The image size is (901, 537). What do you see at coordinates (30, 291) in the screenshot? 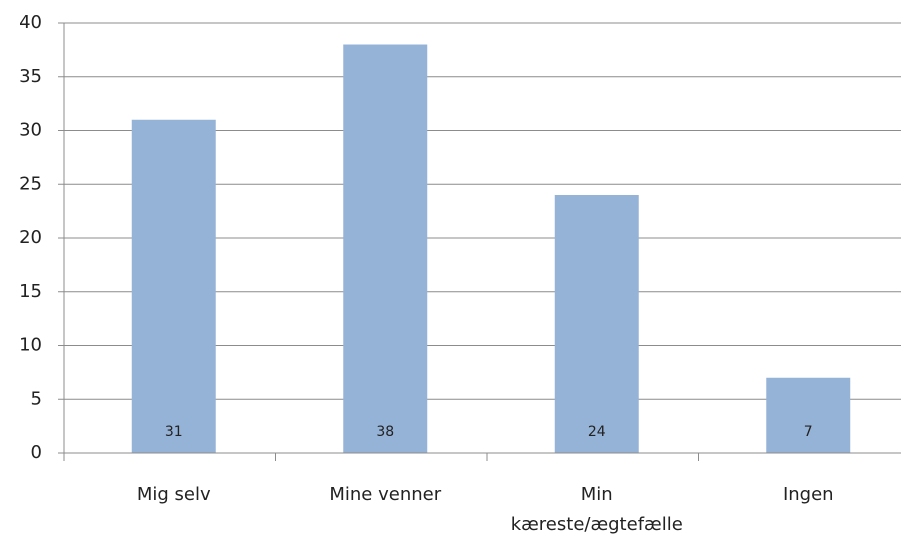
I see `y-tick-label: 15` at bounding box center [30, 291].